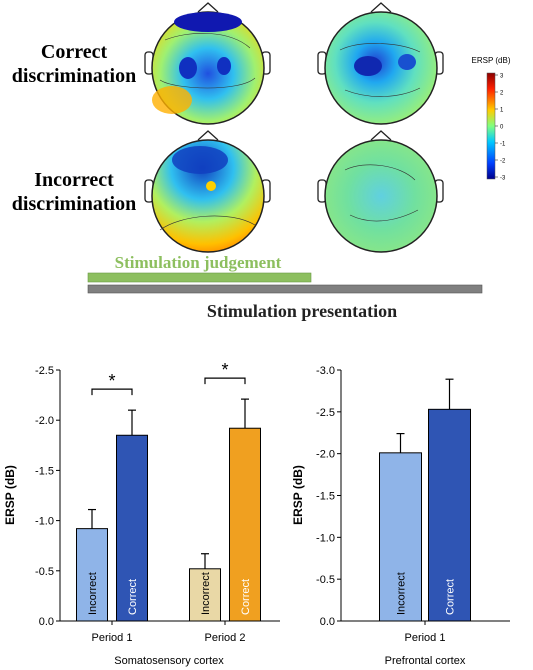 The image size is (533, 670). I want to click on chart2-xlabel: Prefrontal cortex, so click(425, 661).